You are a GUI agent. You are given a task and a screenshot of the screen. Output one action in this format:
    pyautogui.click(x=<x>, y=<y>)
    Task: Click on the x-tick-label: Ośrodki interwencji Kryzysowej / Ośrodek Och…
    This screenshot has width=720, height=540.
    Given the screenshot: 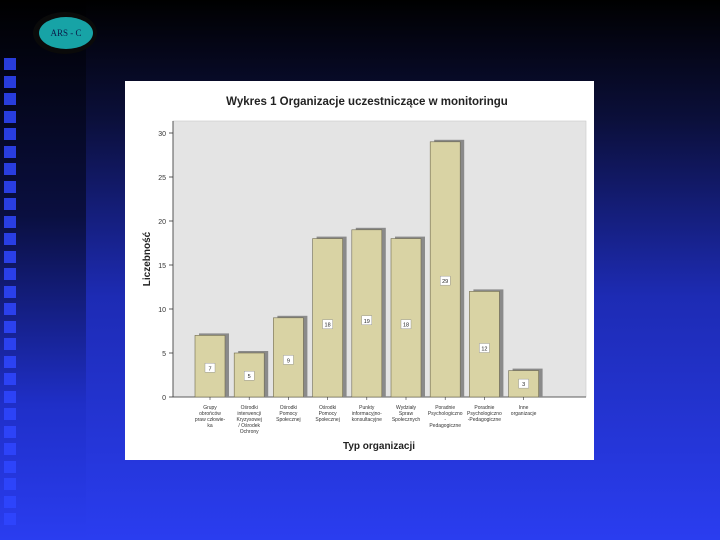 What is the action you would take?
    pyautogui.click(x=249, y=420)
    